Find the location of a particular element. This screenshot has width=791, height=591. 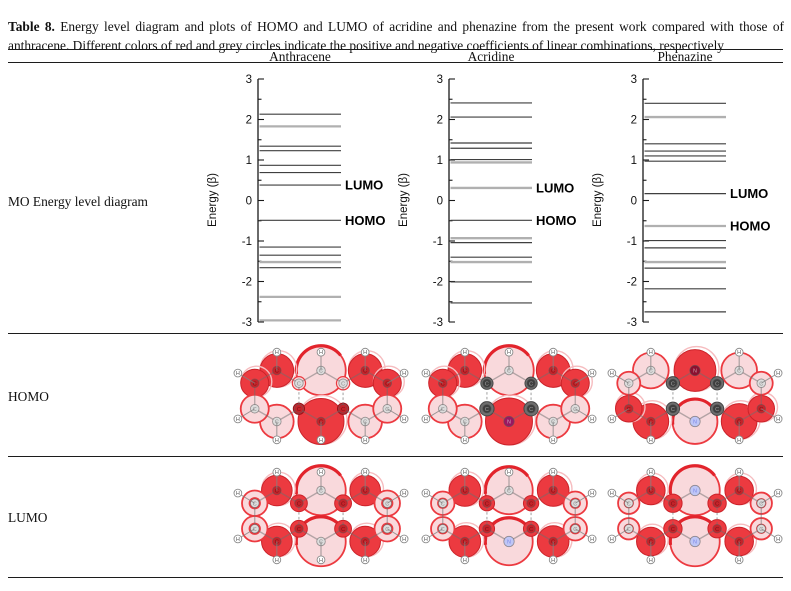

top-rule is located at coordinates (395, 50).